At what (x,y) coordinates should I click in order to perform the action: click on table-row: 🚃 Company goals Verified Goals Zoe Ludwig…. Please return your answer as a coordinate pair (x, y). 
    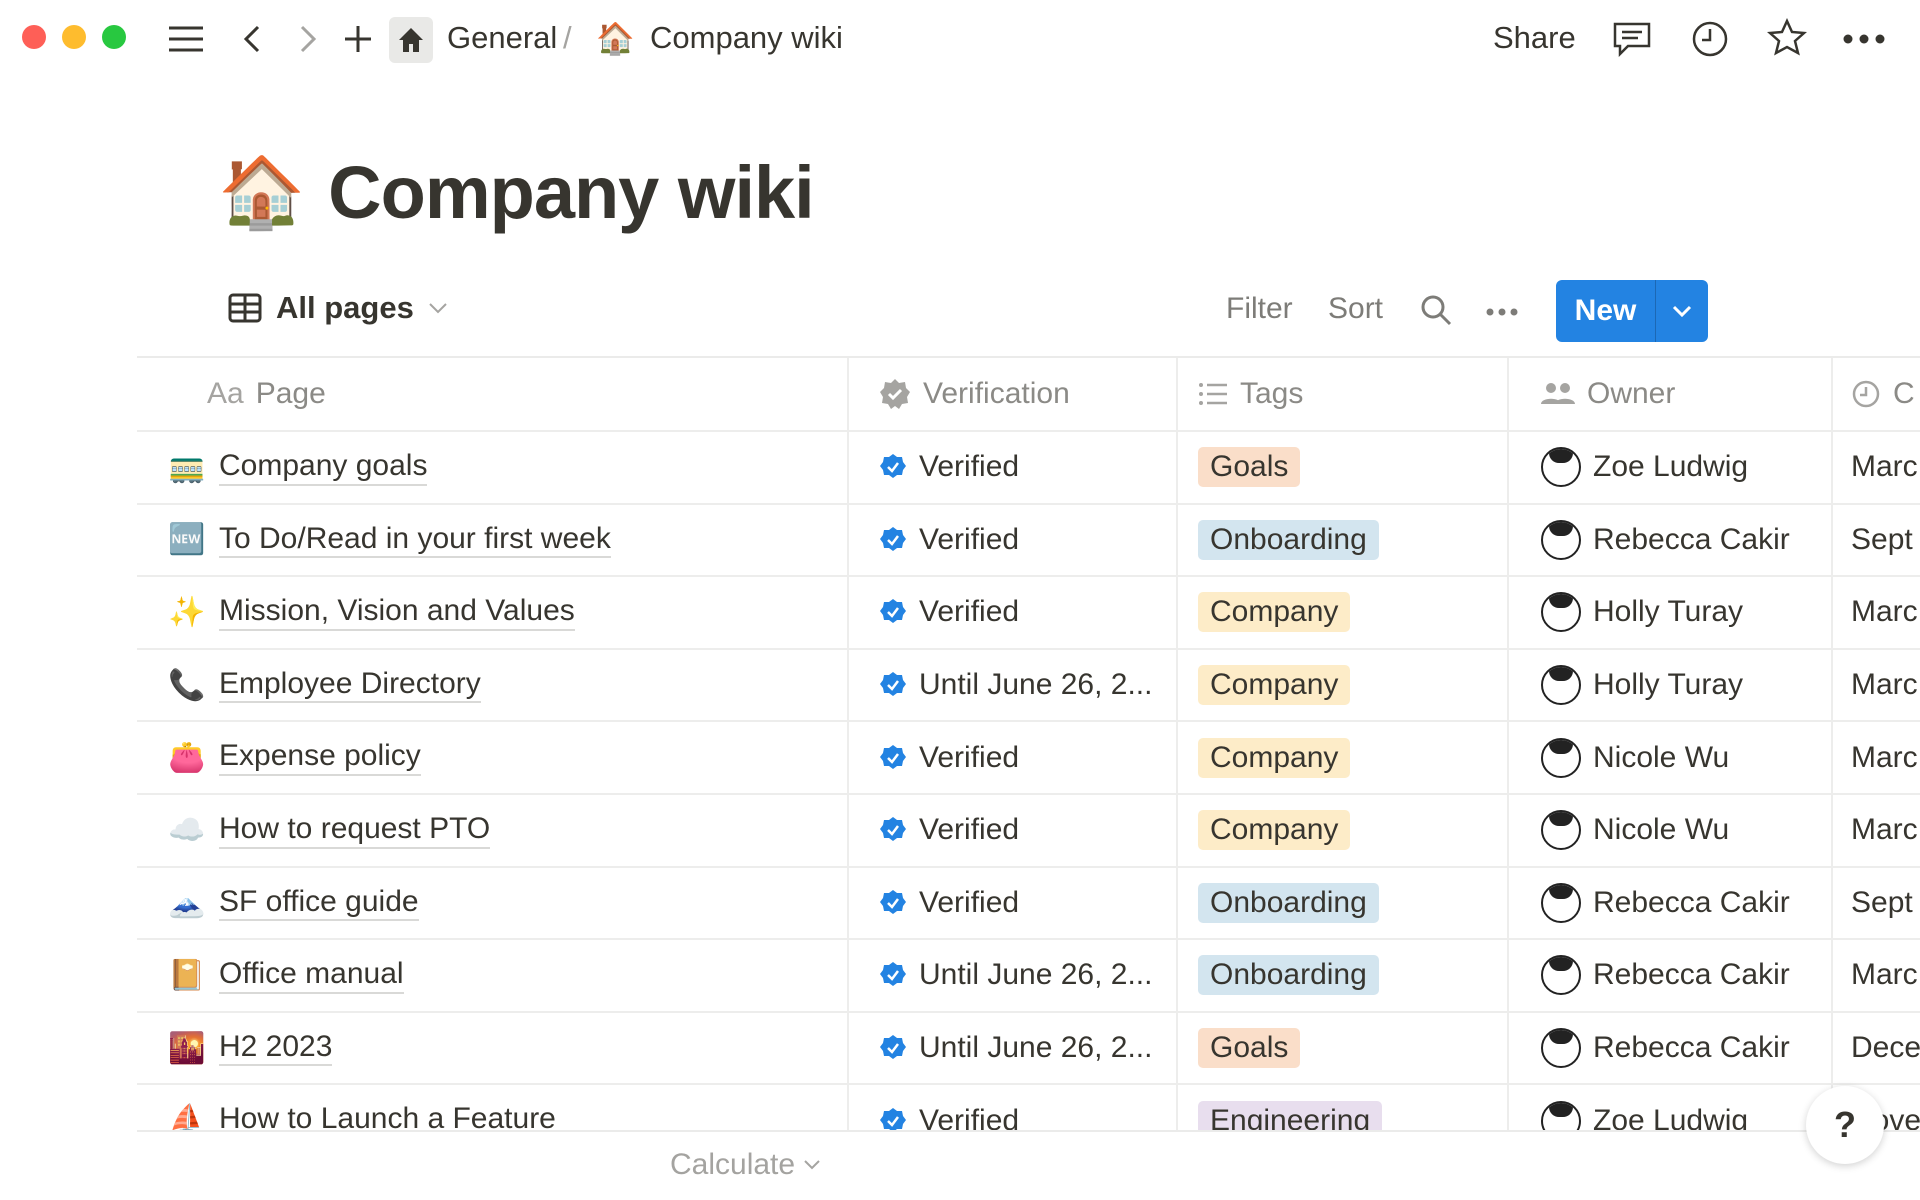
    Looking at the image, I should click on (1028, 468).